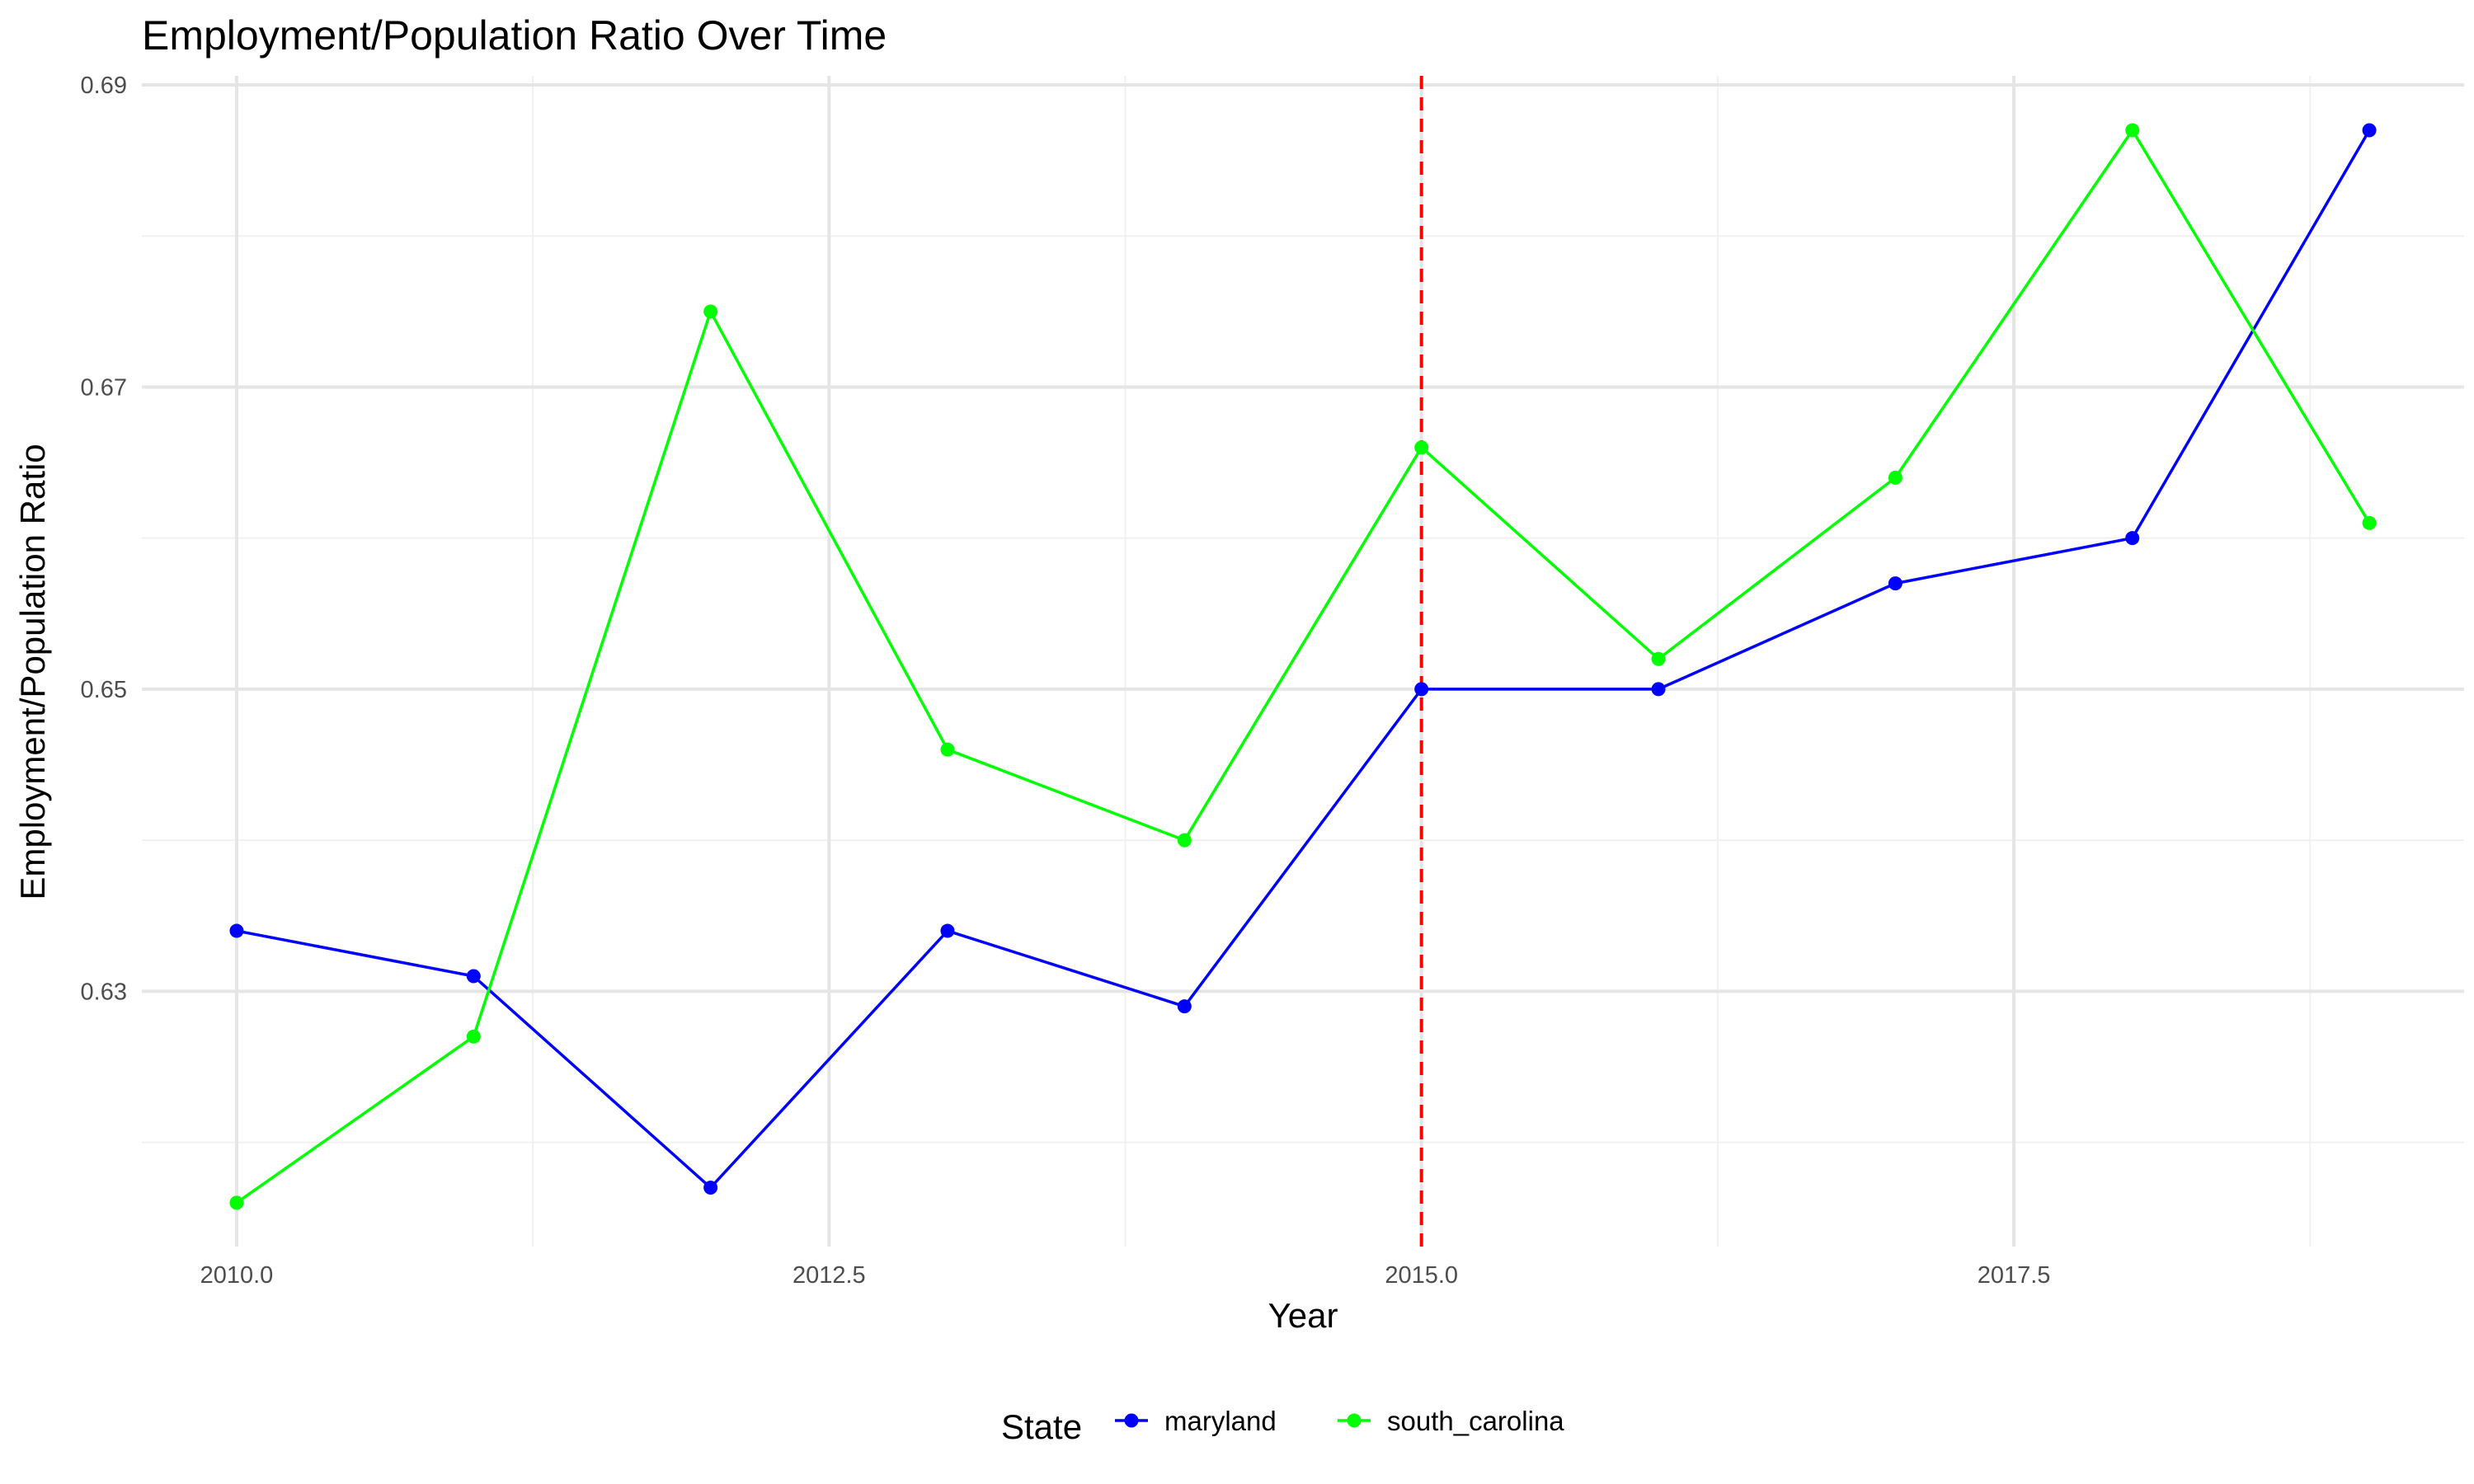 This screenshot has height=1484, width=2474. Describe the element at coordinates (514, 35) in the screenshot. I see `chart-title: Employment/Population Ratio Over Time` at that location.